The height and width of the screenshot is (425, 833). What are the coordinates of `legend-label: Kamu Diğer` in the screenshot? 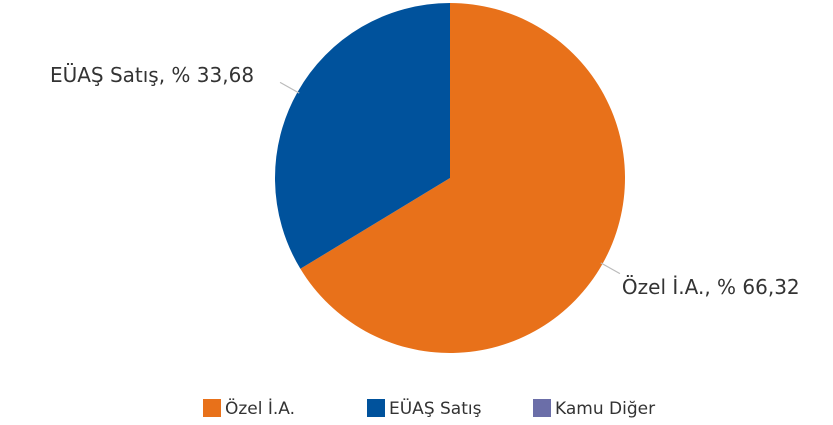 It's located at (605, 409).